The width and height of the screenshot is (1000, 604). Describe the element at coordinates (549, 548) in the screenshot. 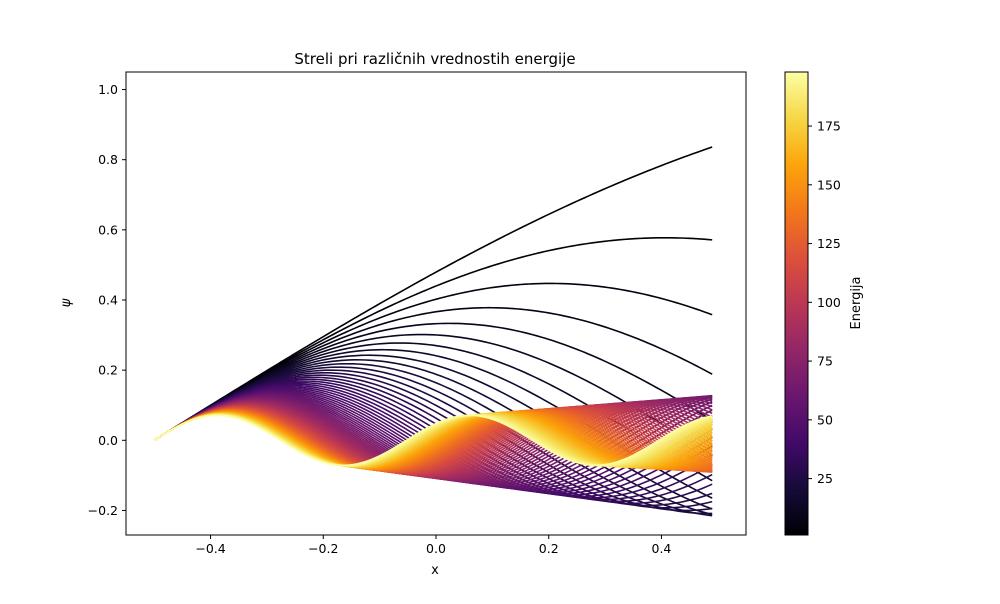

I see `x-tick-label: 0.2` at that location.